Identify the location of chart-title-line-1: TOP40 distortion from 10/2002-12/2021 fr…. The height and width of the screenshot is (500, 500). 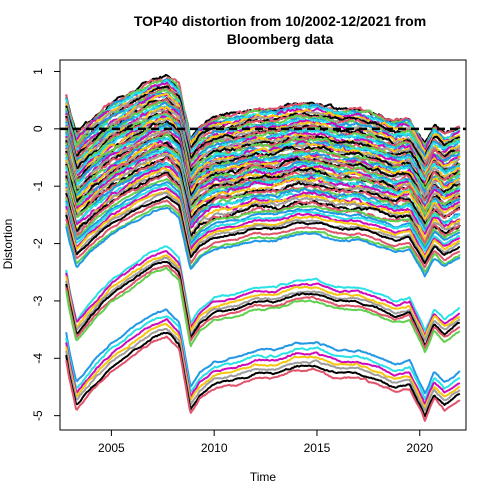
(280, 21).